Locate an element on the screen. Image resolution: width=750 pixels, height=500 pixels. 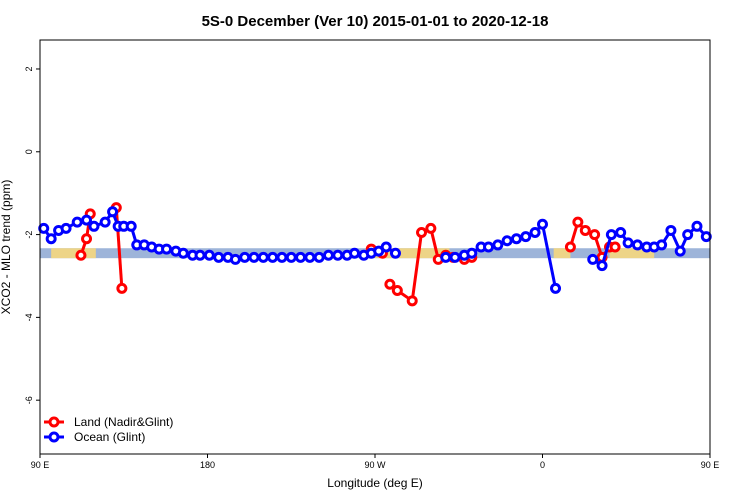
y-axis-ticks: 2 0 -2 -4 -6 is located at coordinates (32, 235).